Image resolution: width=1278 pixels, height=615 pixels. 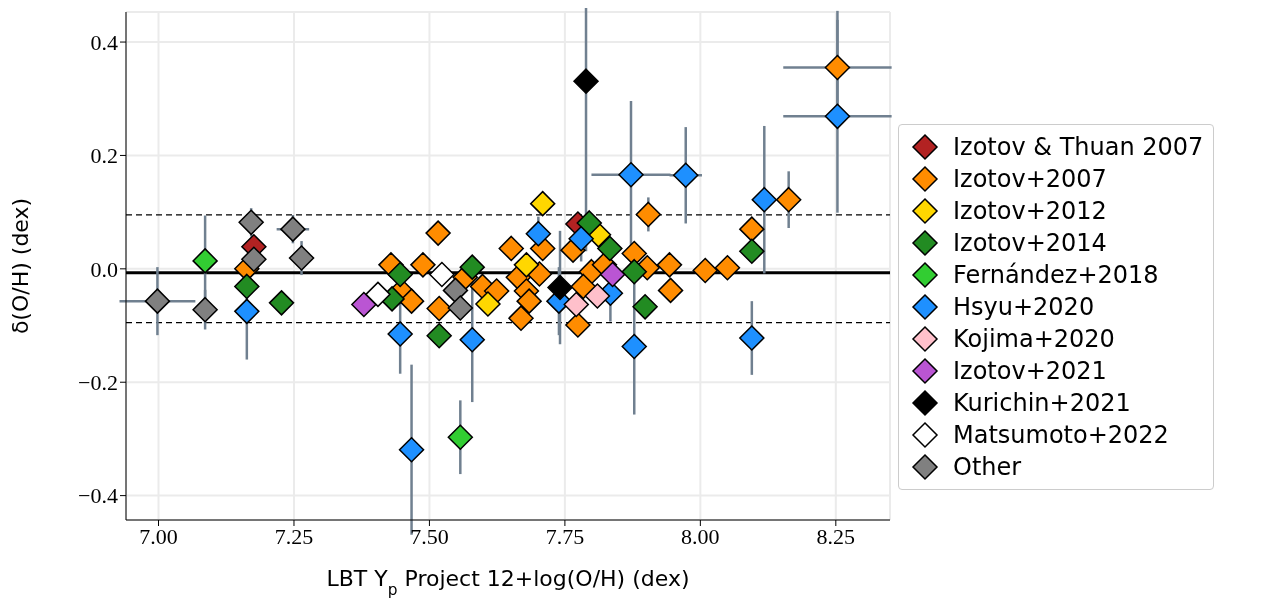 What do you see at coordinates (158, 536) in the screenshot?
I see `x-tick-label: 7.00` at bounding box center [158, 536].